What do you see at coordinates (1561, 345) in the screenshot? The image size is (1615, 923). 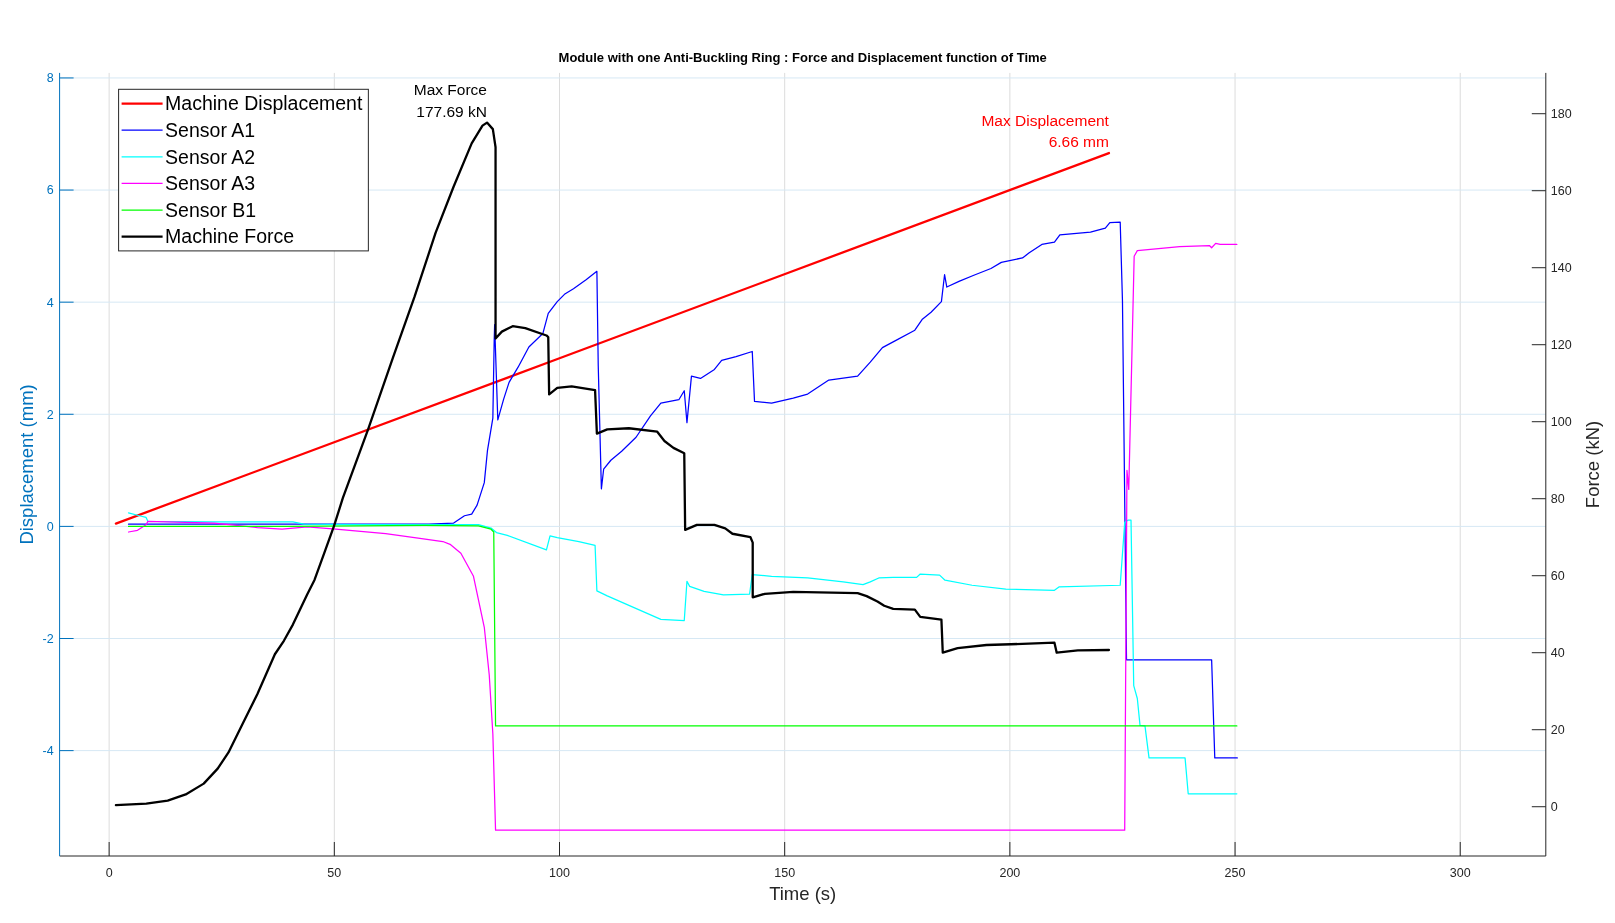 I see `y2-tick-label: 120` at bounding box center [1561, 345].